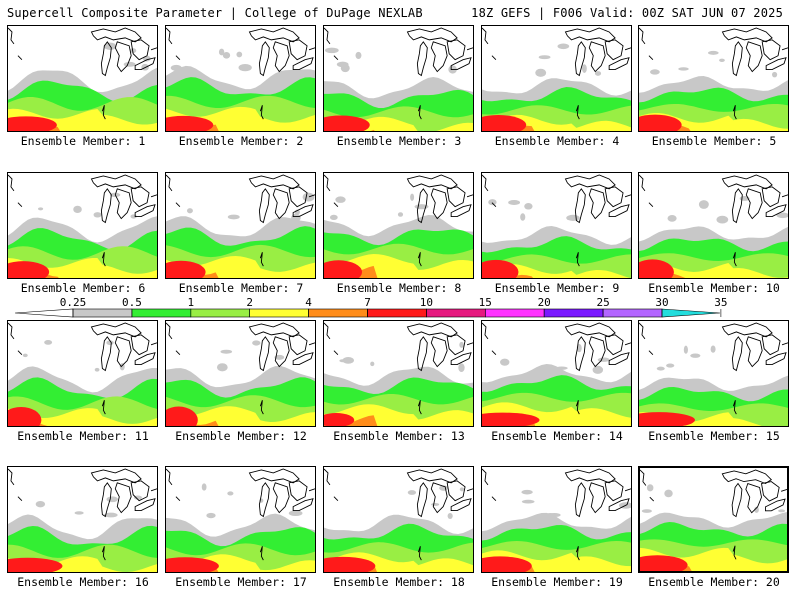 This screenshot has width=800, height=600. Describe the element at coordinates (241, 141) in the screenshot. I see `ensemble-member-label: Ensemble Member: 2` at that location.